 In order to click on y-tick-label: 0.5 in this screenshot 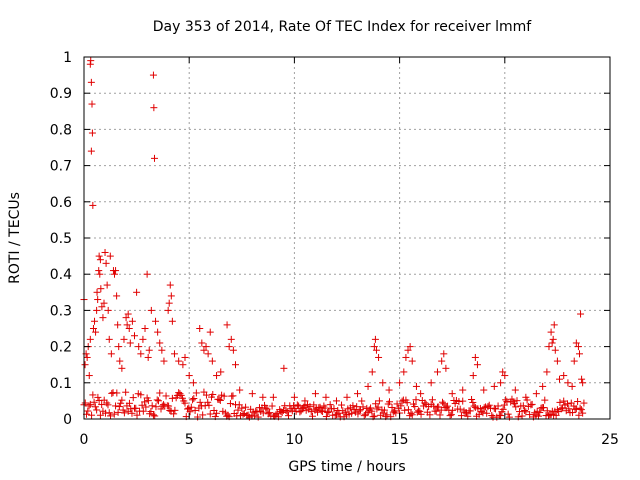, I will do `click(61, 239)`.